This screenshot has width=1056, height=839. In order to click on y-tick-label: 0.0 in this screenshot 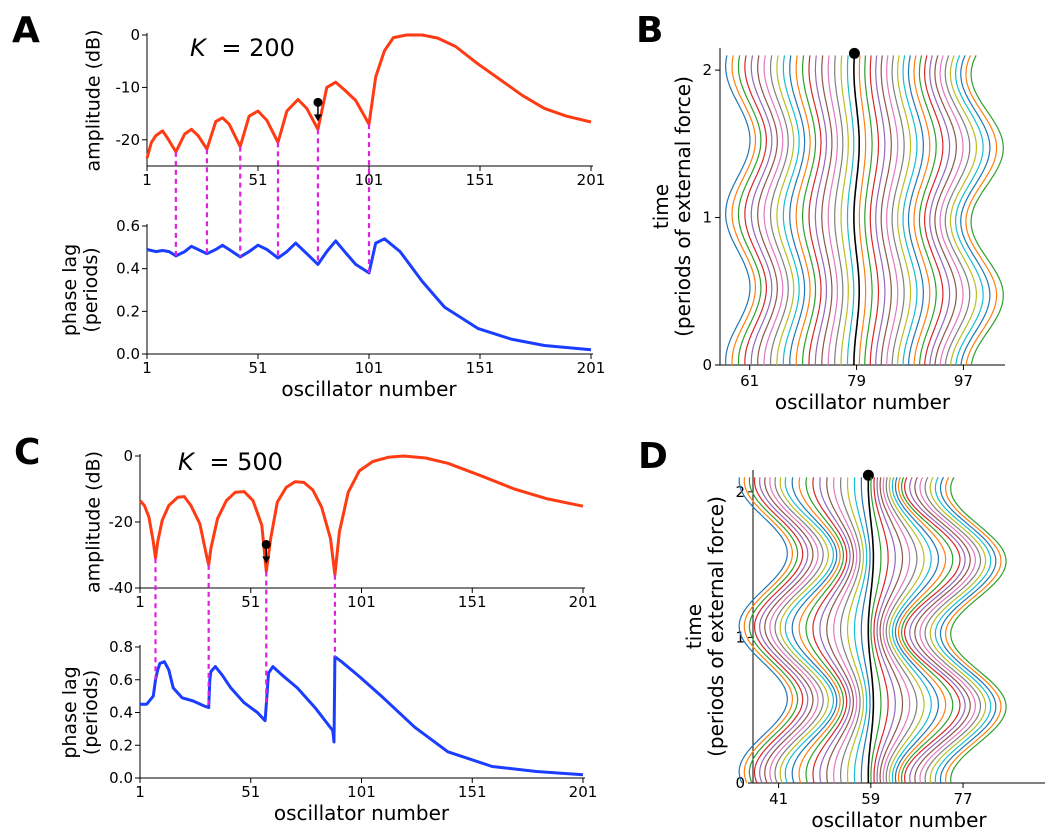, I will do `click(128, 354)`.